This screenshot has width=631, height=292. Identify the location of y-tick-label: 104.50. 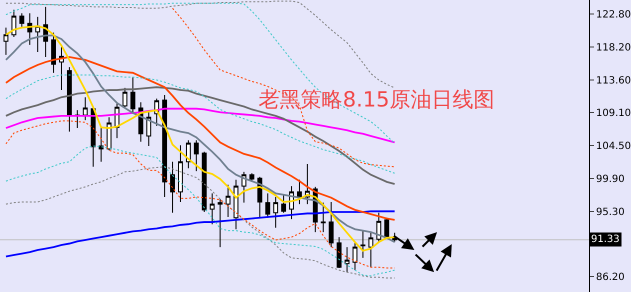
(613, 146).